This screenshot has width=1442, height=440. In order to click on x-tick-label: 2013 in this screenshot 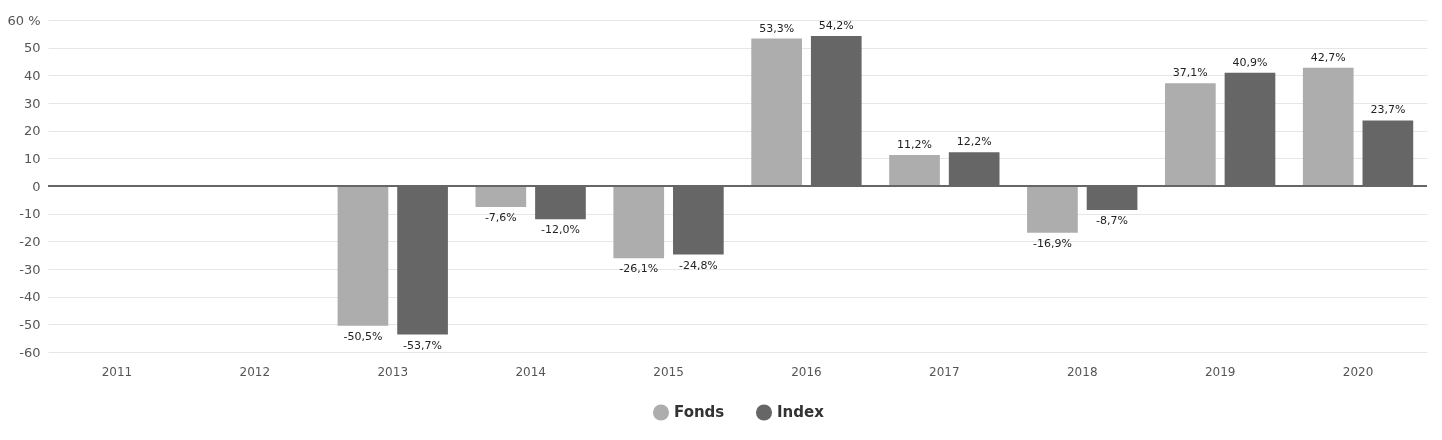, I will do `click(393, 371)`.